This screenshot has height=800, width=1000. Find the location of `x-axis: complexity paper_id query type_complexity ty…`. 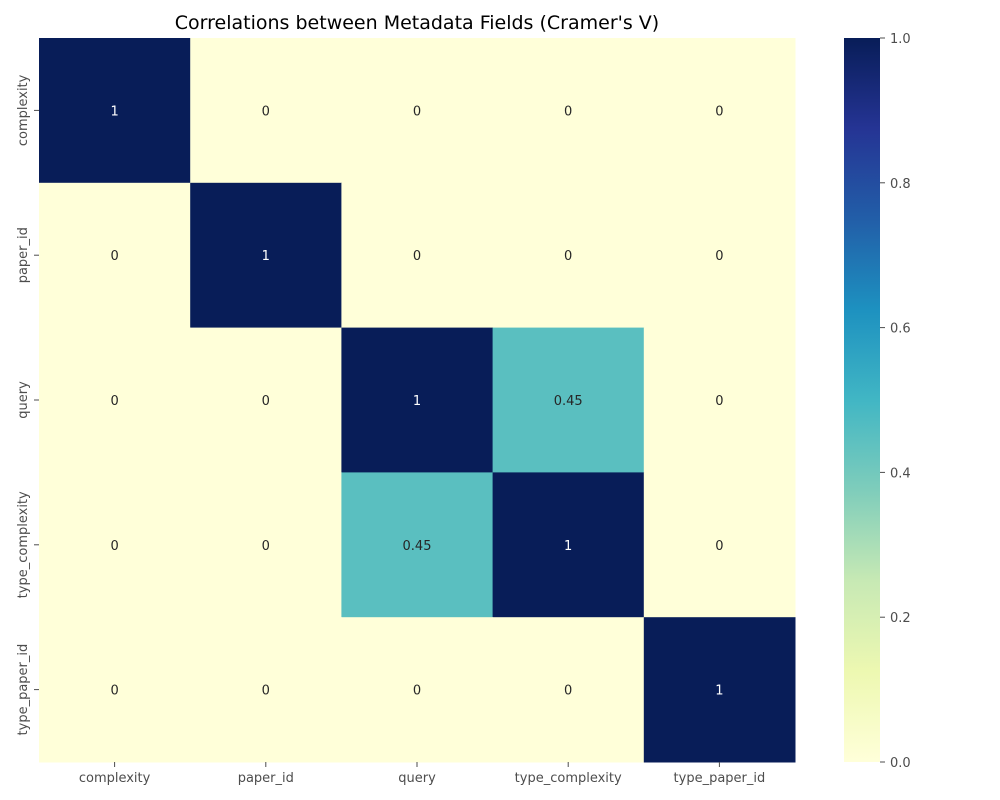

x-axis: complexity paper_id query type_complexity ty… is located at coordinates (422, 774).